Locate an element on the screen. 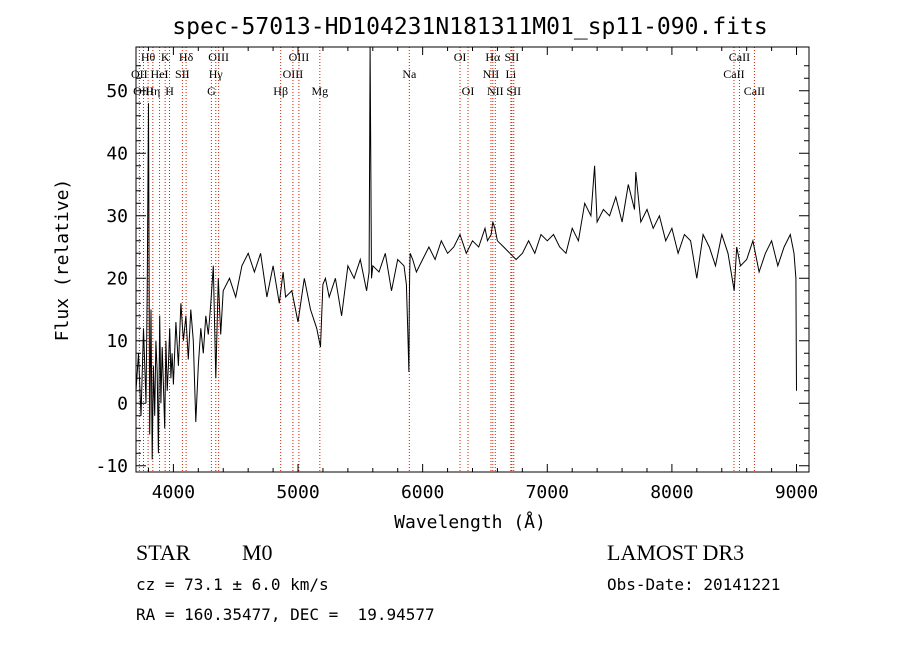  line-label-26: CaII is located at coordinates (739, 57).